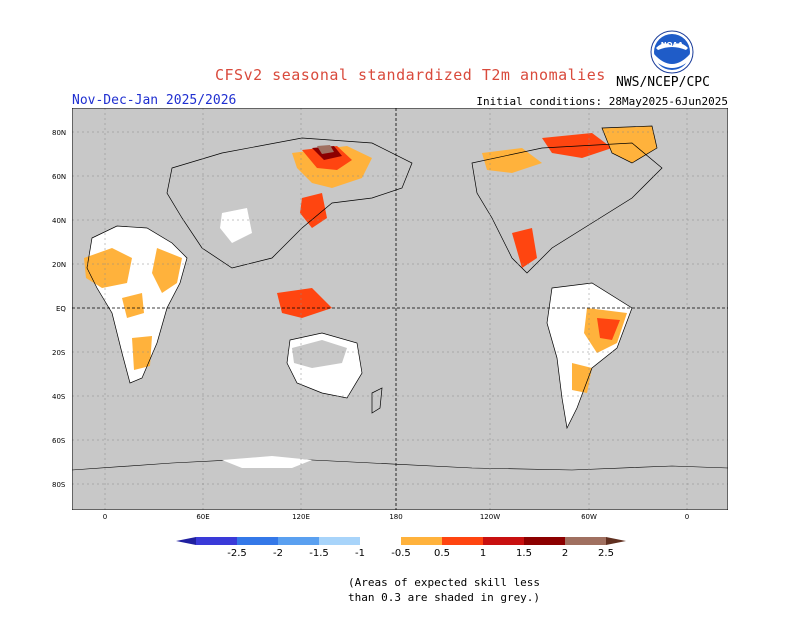 This screenshot has height=618, width=800. I want to click on lat-label-40s: 40S, so click(59, 397).